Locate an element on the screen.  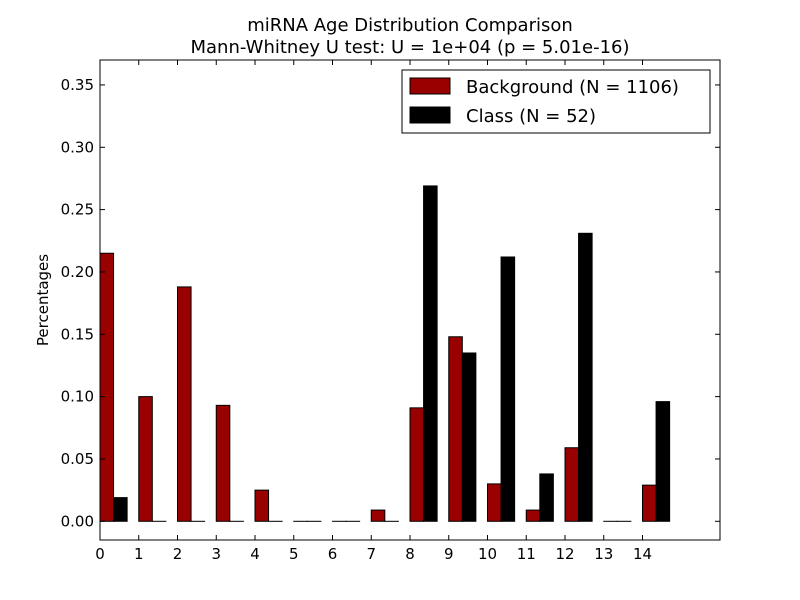
x-tick-label: 3 is located at coordinates (216, 554).